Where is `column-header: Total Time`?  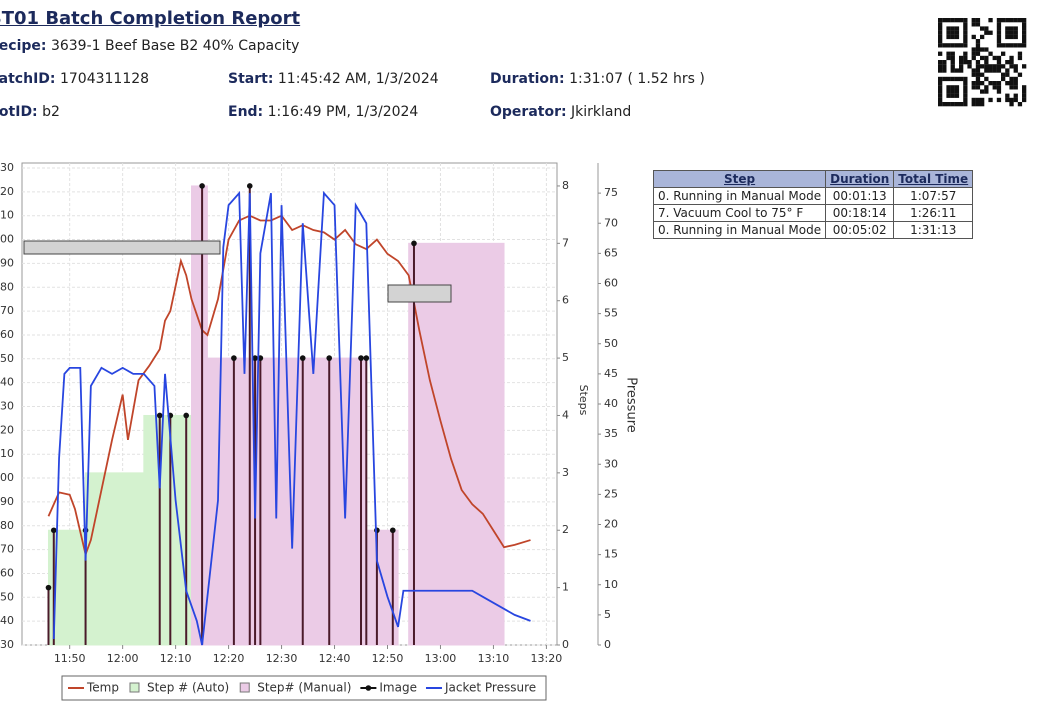
column-header: Total Time is located at coordinates (933, 179).